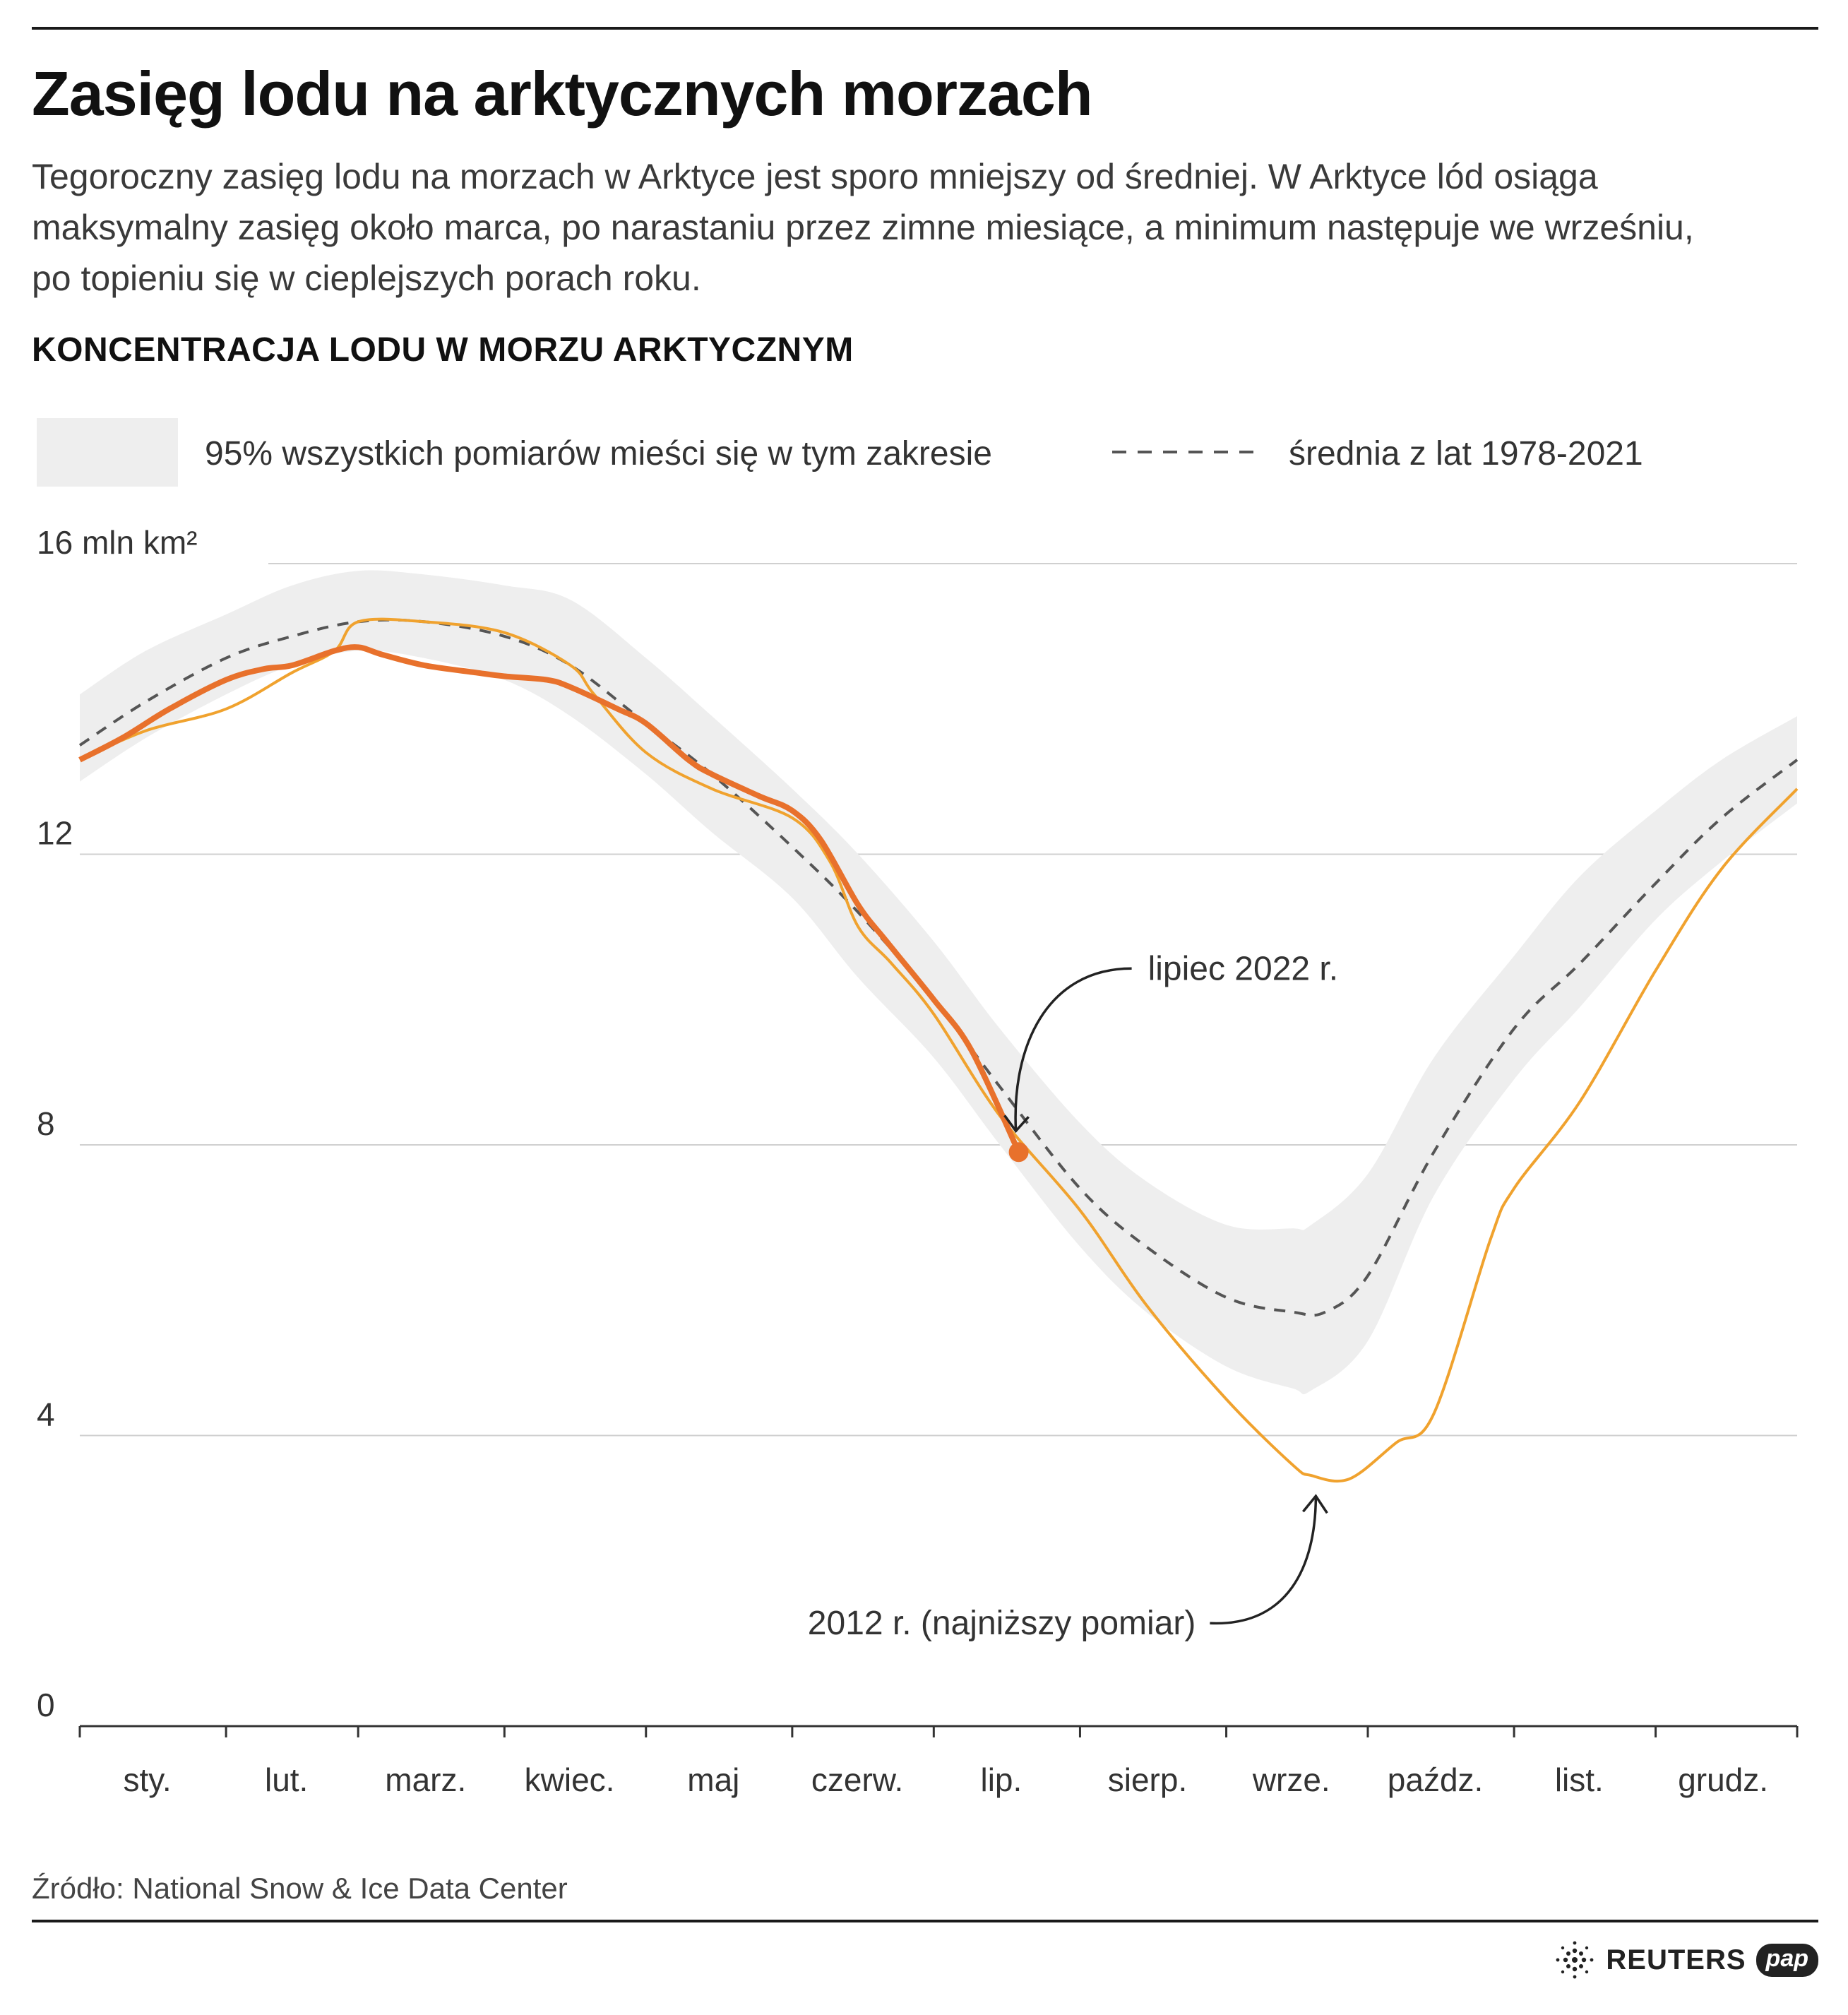  What do you see at coordinates (1018, 1152) in the screenshot?
I see `current-point-marker` at bounding box center [1018, 1152].